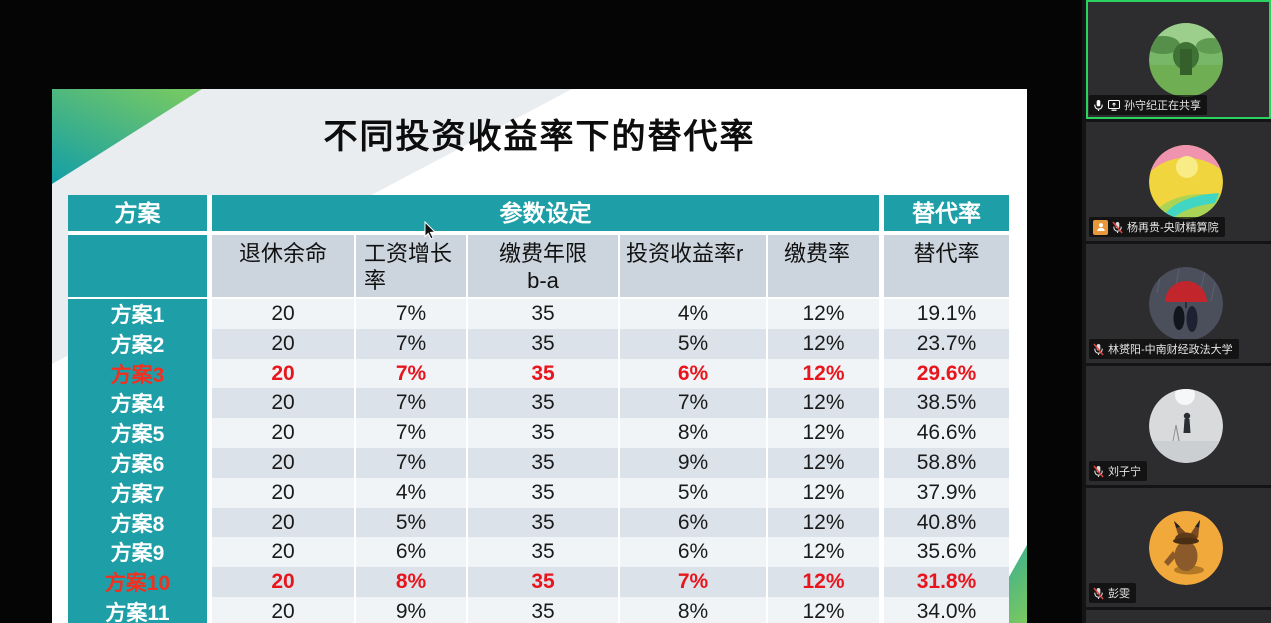 This screenshot has height=623, width=1271. Describe the element at coordinates (1162, 106) in the screenshot. I see `participant-name: 孙守纪正在共享` at that location.